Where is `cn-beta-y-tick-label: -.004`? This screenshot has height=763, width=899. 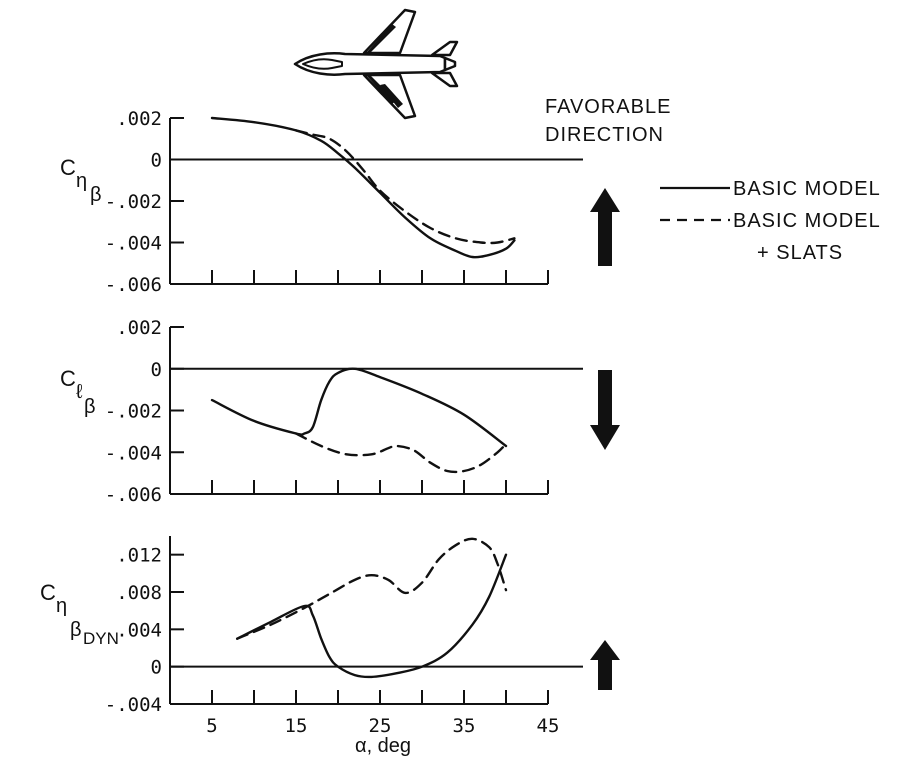 cn-beta-y-tick-label: -.004 is located at coordinates (133, 244).